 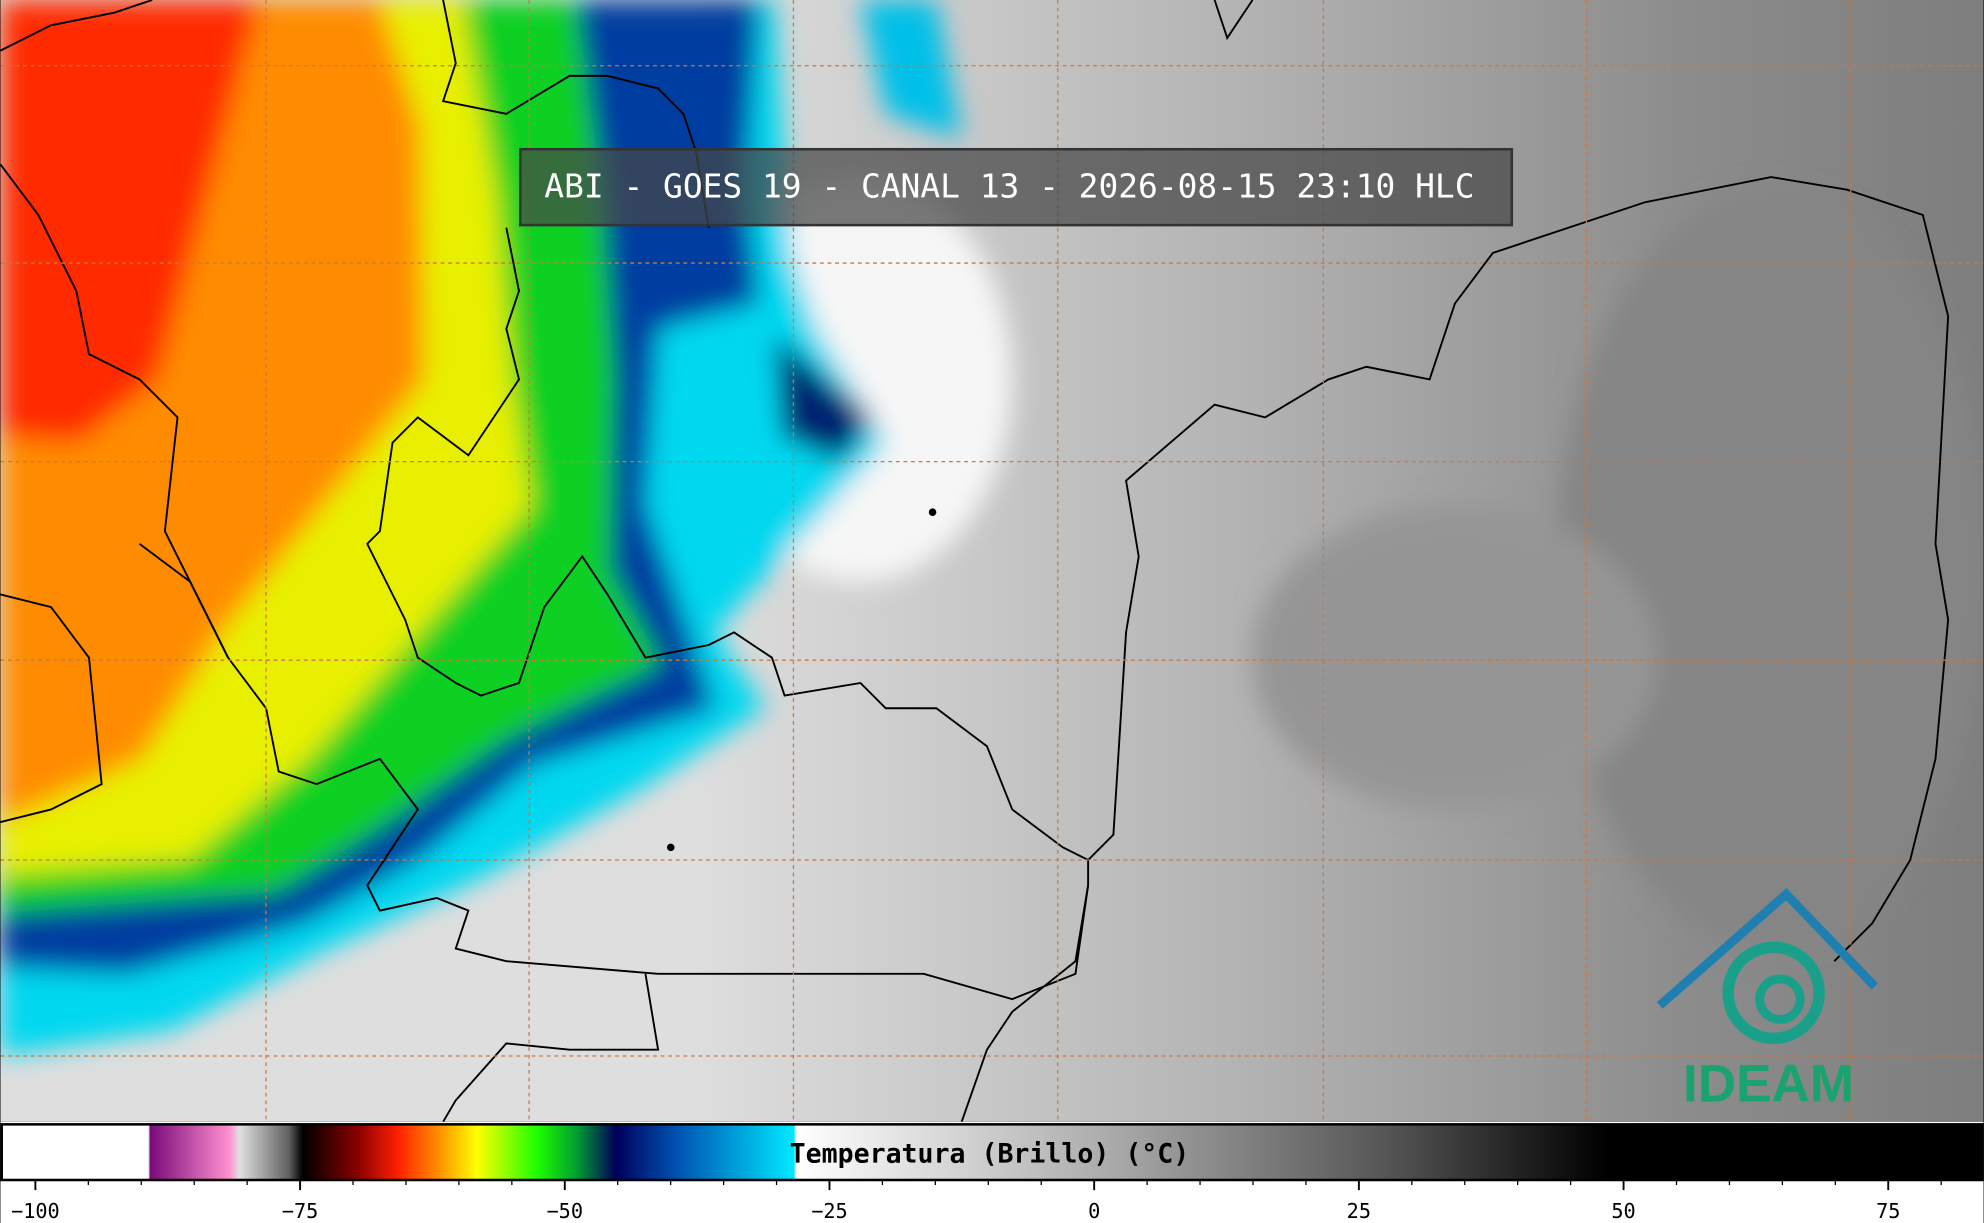 I want to click on tick-label: −50, so click(x=565, y=1211).